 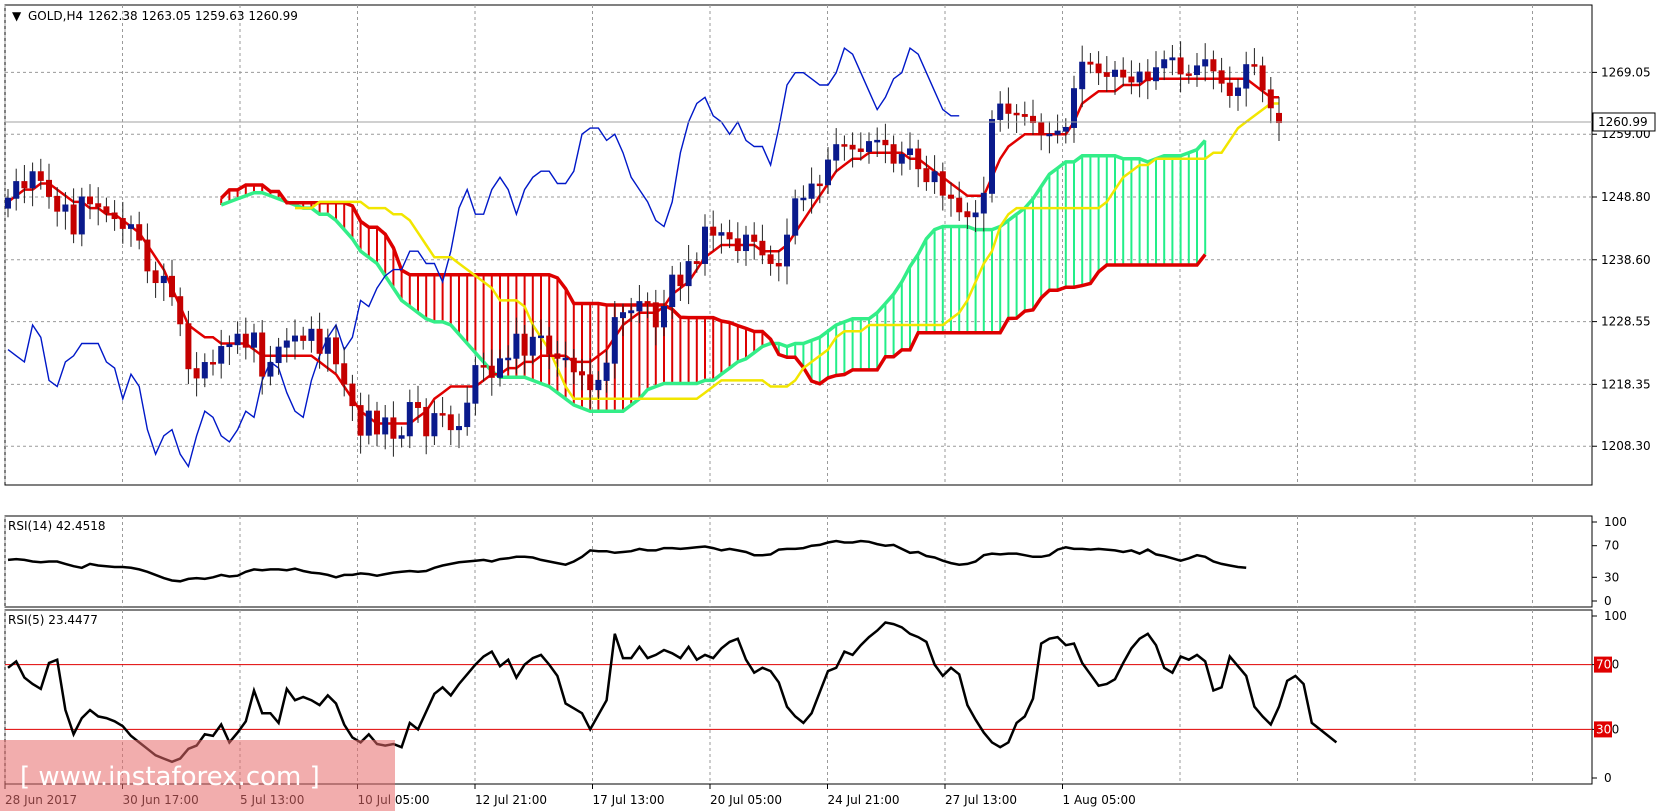 I want to click on watermark: [ www.instaforex.com ], so click(x=197, y=775).